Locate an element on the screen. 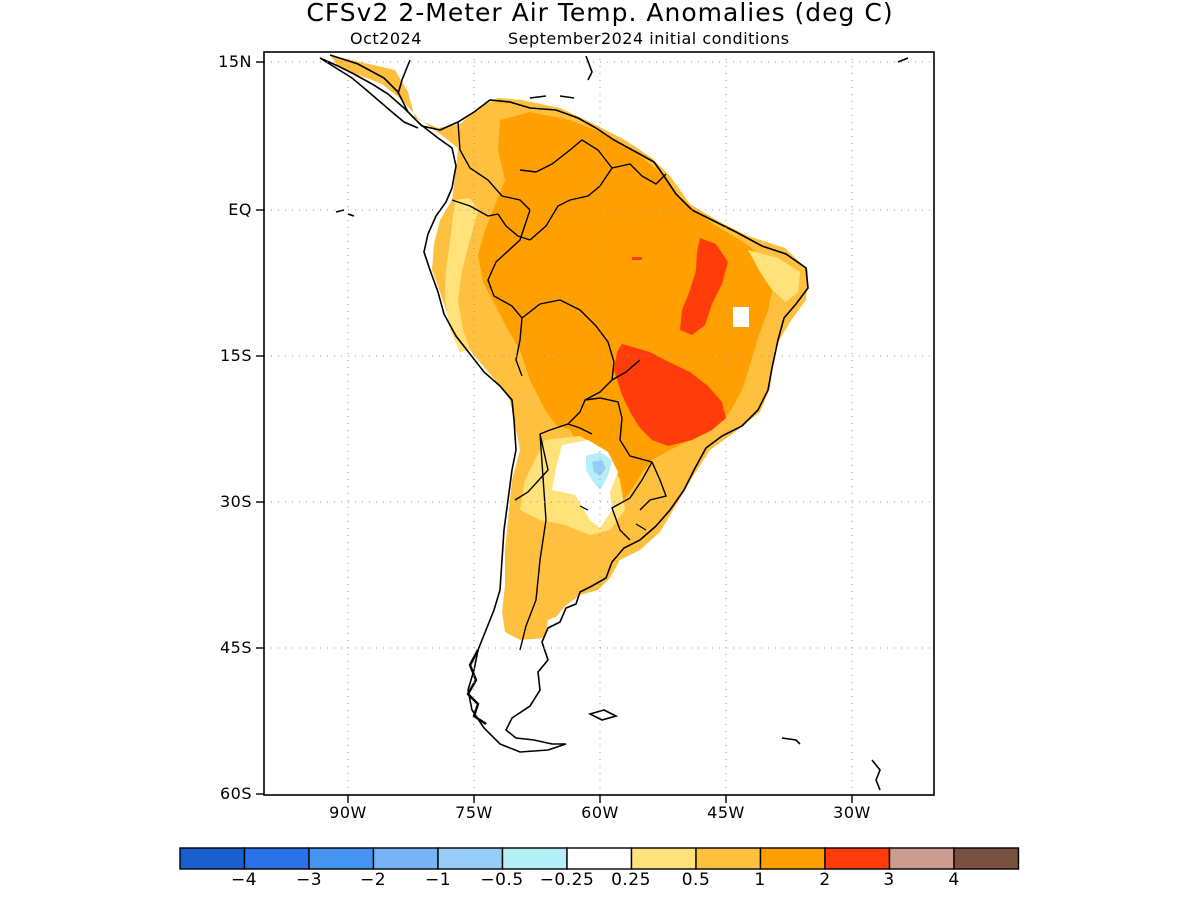 Image resolution: width=1200 pixels, height=900 pixels. lon-label-30w: 30W is located at coordinates (852, 812).